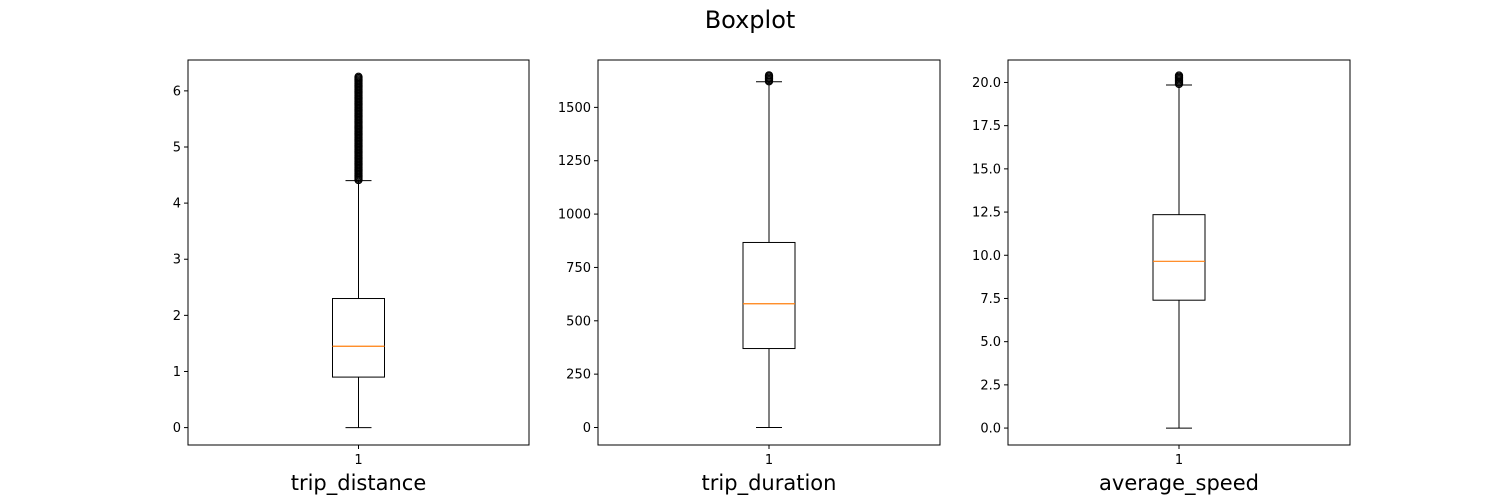  Describe the element at coordinates (990, 385) in the screenshot. I see `y-tick-label: 2.5` at that location.